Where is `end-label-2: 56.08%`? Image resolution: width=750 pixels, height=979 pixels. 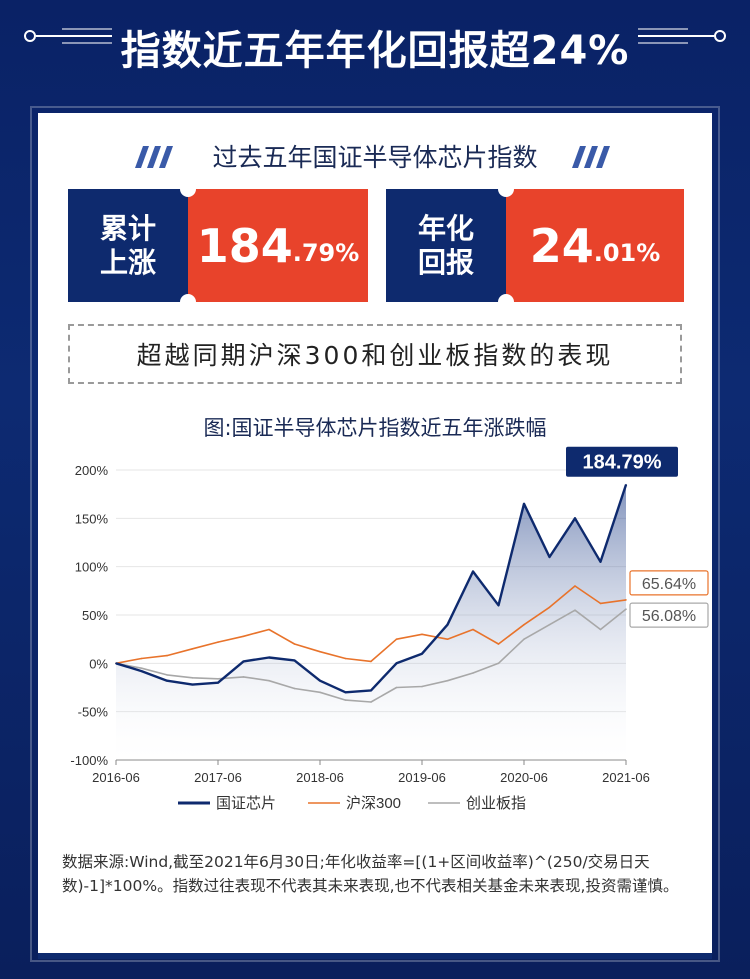 end-label-2: 56.08% is located at coordinates (669, 616).